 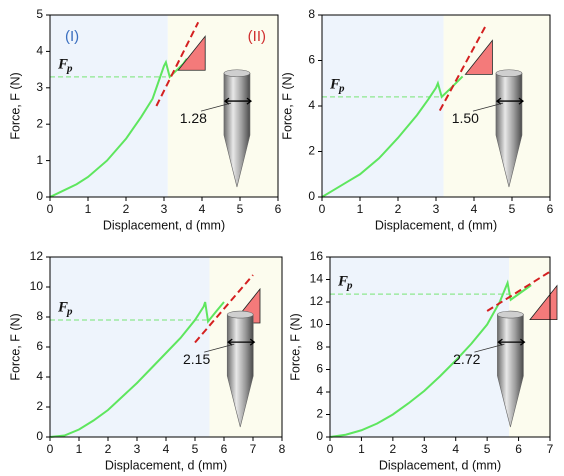 What do you see at coordinates (317, 256) in the screenshot?
I see `y-tick-label: 16` at bounding box center [317, 256].